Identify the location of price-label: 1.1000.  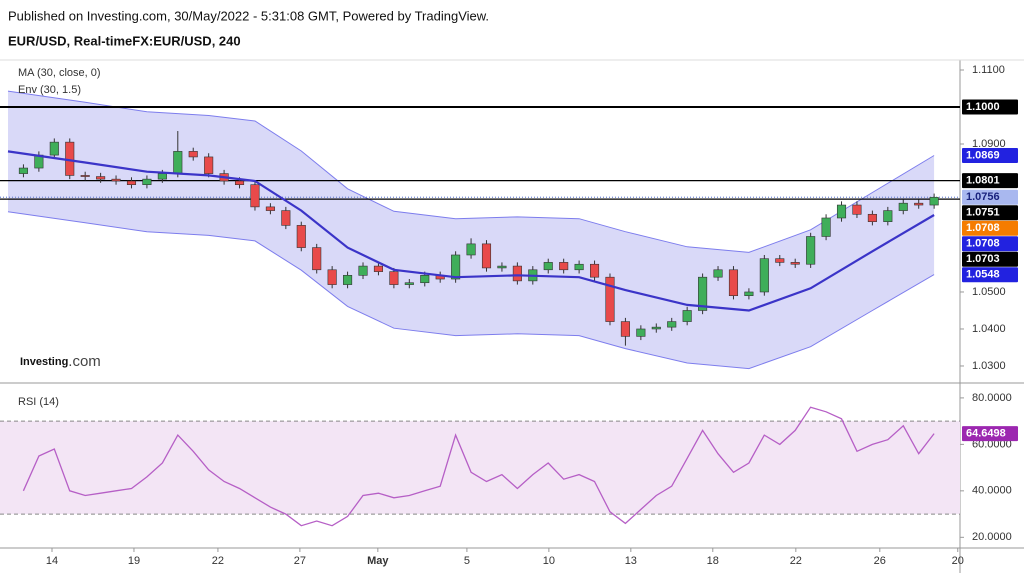
(983, 107).